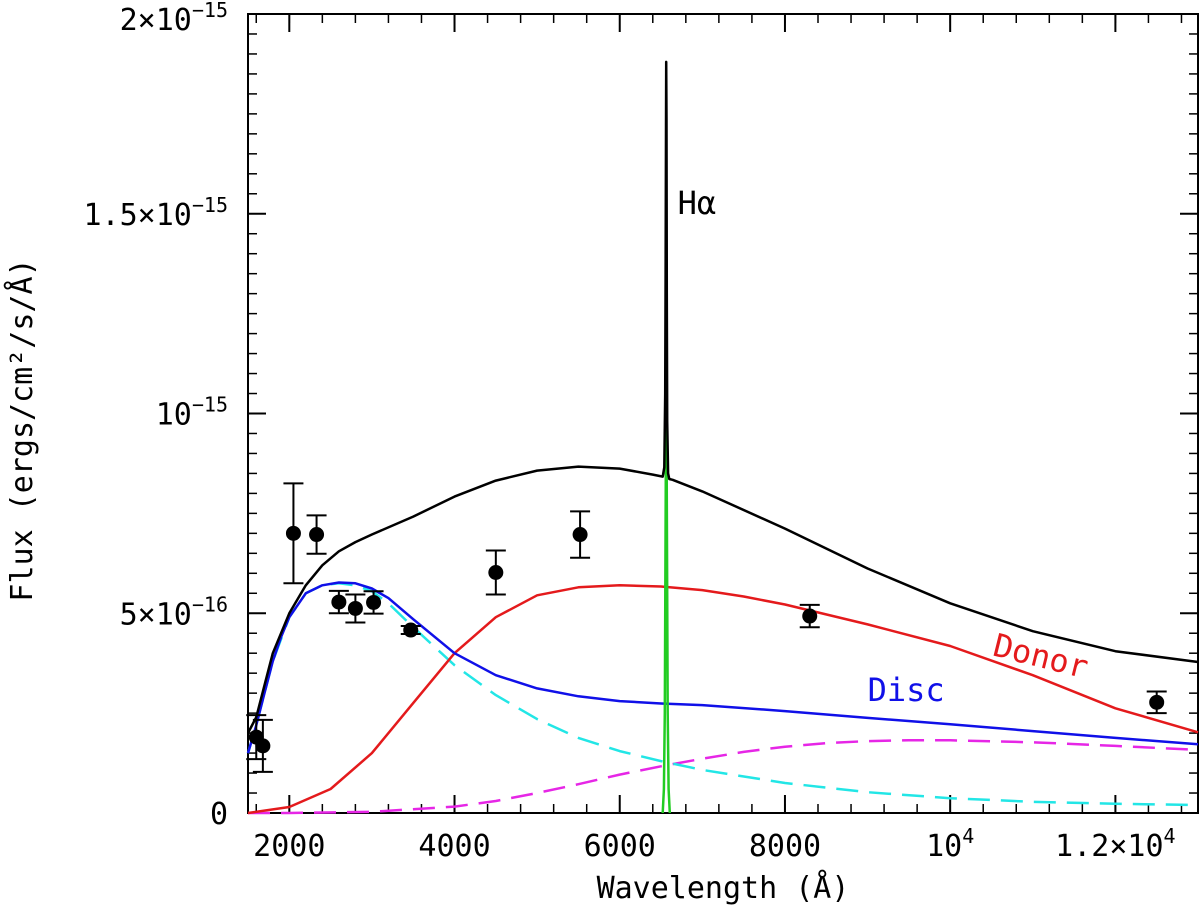 The width and height of the screenshot is (1200, 917). What do you see at coordinates (1115, 844) in the screenshot?
I see `x-tick-label: 1.2×10⁴` at bounding box center [1115, 844].